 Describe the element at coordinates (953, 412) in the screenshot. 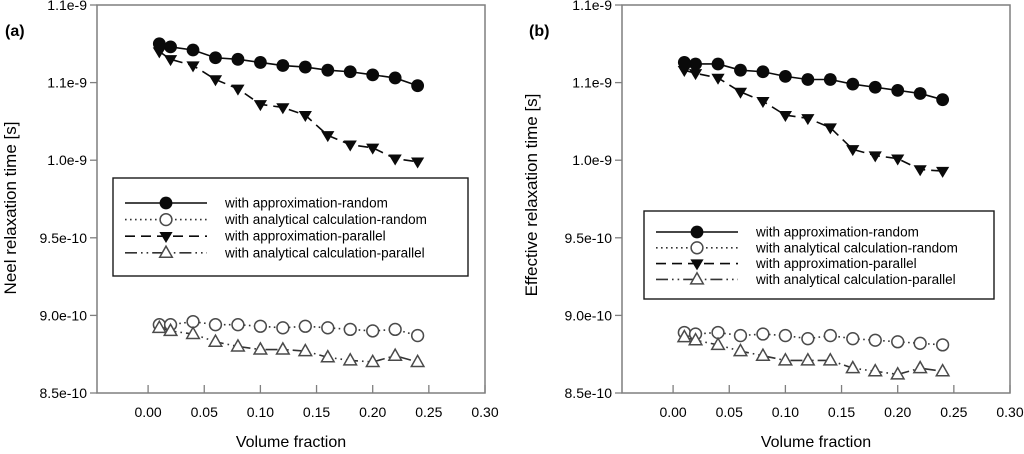

I see `x-tick-label: 0.25` at that location.